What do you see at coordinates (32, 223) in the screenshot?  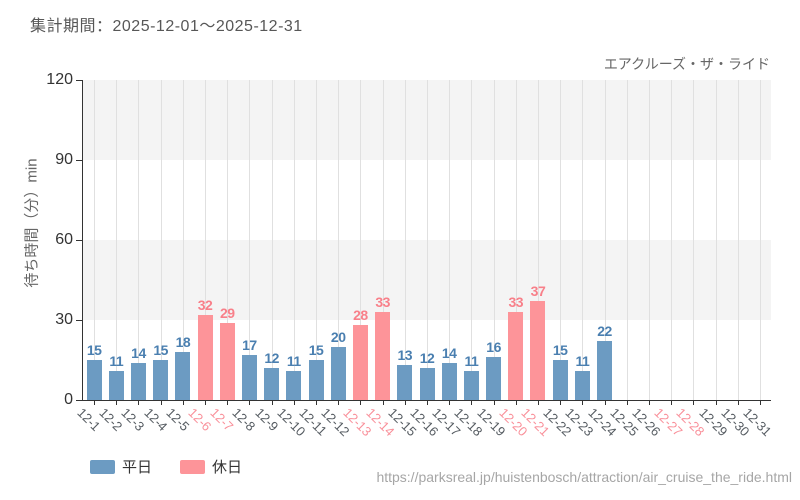 I see `y-axis-title: 待ち時間（分）min` at bounding box center [32, 223].